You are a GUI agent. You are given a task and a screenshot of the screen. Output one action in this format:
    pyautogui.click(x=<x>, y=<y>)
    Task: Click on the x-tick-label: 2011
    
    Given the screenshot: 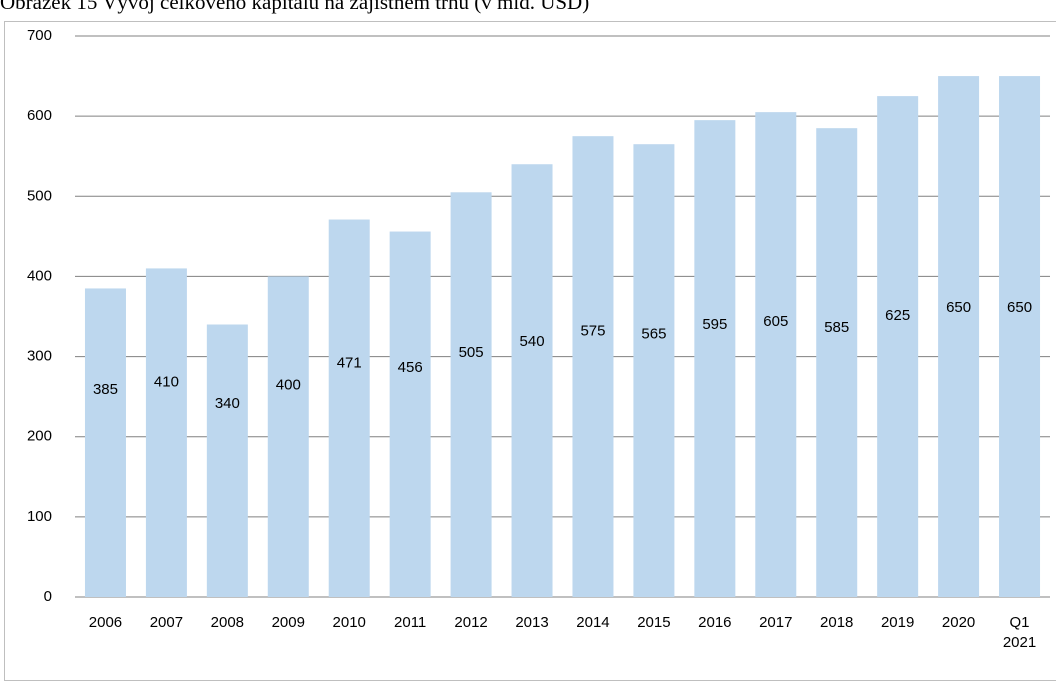 What is the action you would take?
    pyautogui.click(x=410, y=622)
    